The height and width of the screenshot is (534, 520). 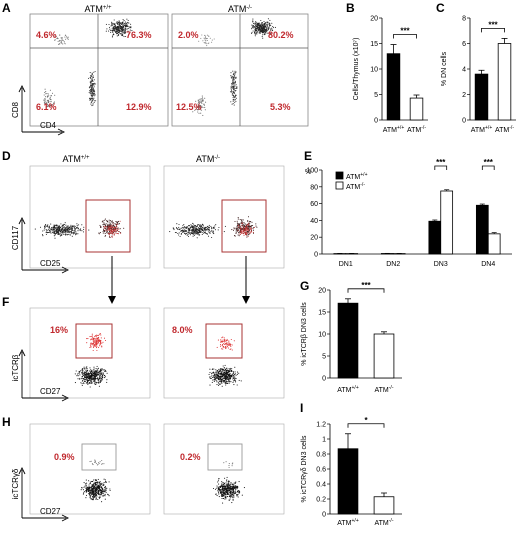 What do you see at coordinates (240, 70) in the screenshot?
I see `flow-plot-a-right: 2.0% 80.2% 12.5% 5.3%` at bounding box center [240, 70].